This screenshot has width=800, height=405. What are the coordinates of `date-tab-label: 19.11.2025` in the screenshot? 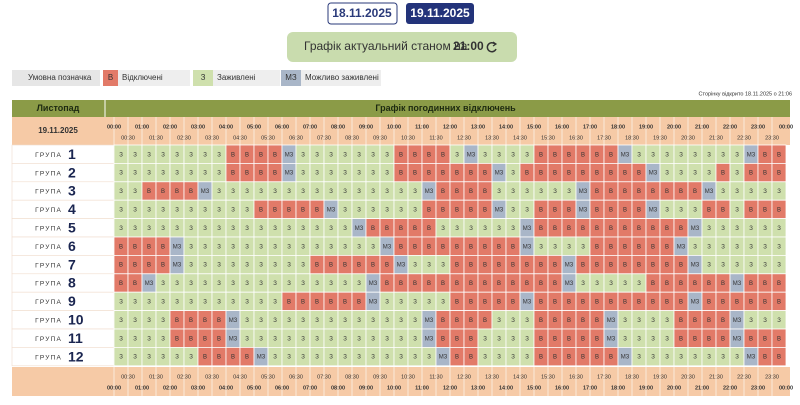 It's located at (440, 13).